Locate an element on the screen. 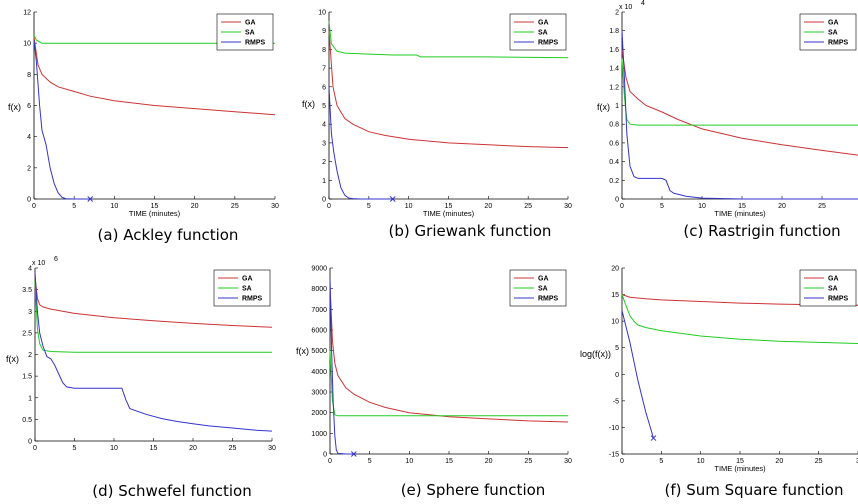 The width and height of the screenshot is (858, 504). y-tick-label: 0.5 is located at coordinates (27, 420).